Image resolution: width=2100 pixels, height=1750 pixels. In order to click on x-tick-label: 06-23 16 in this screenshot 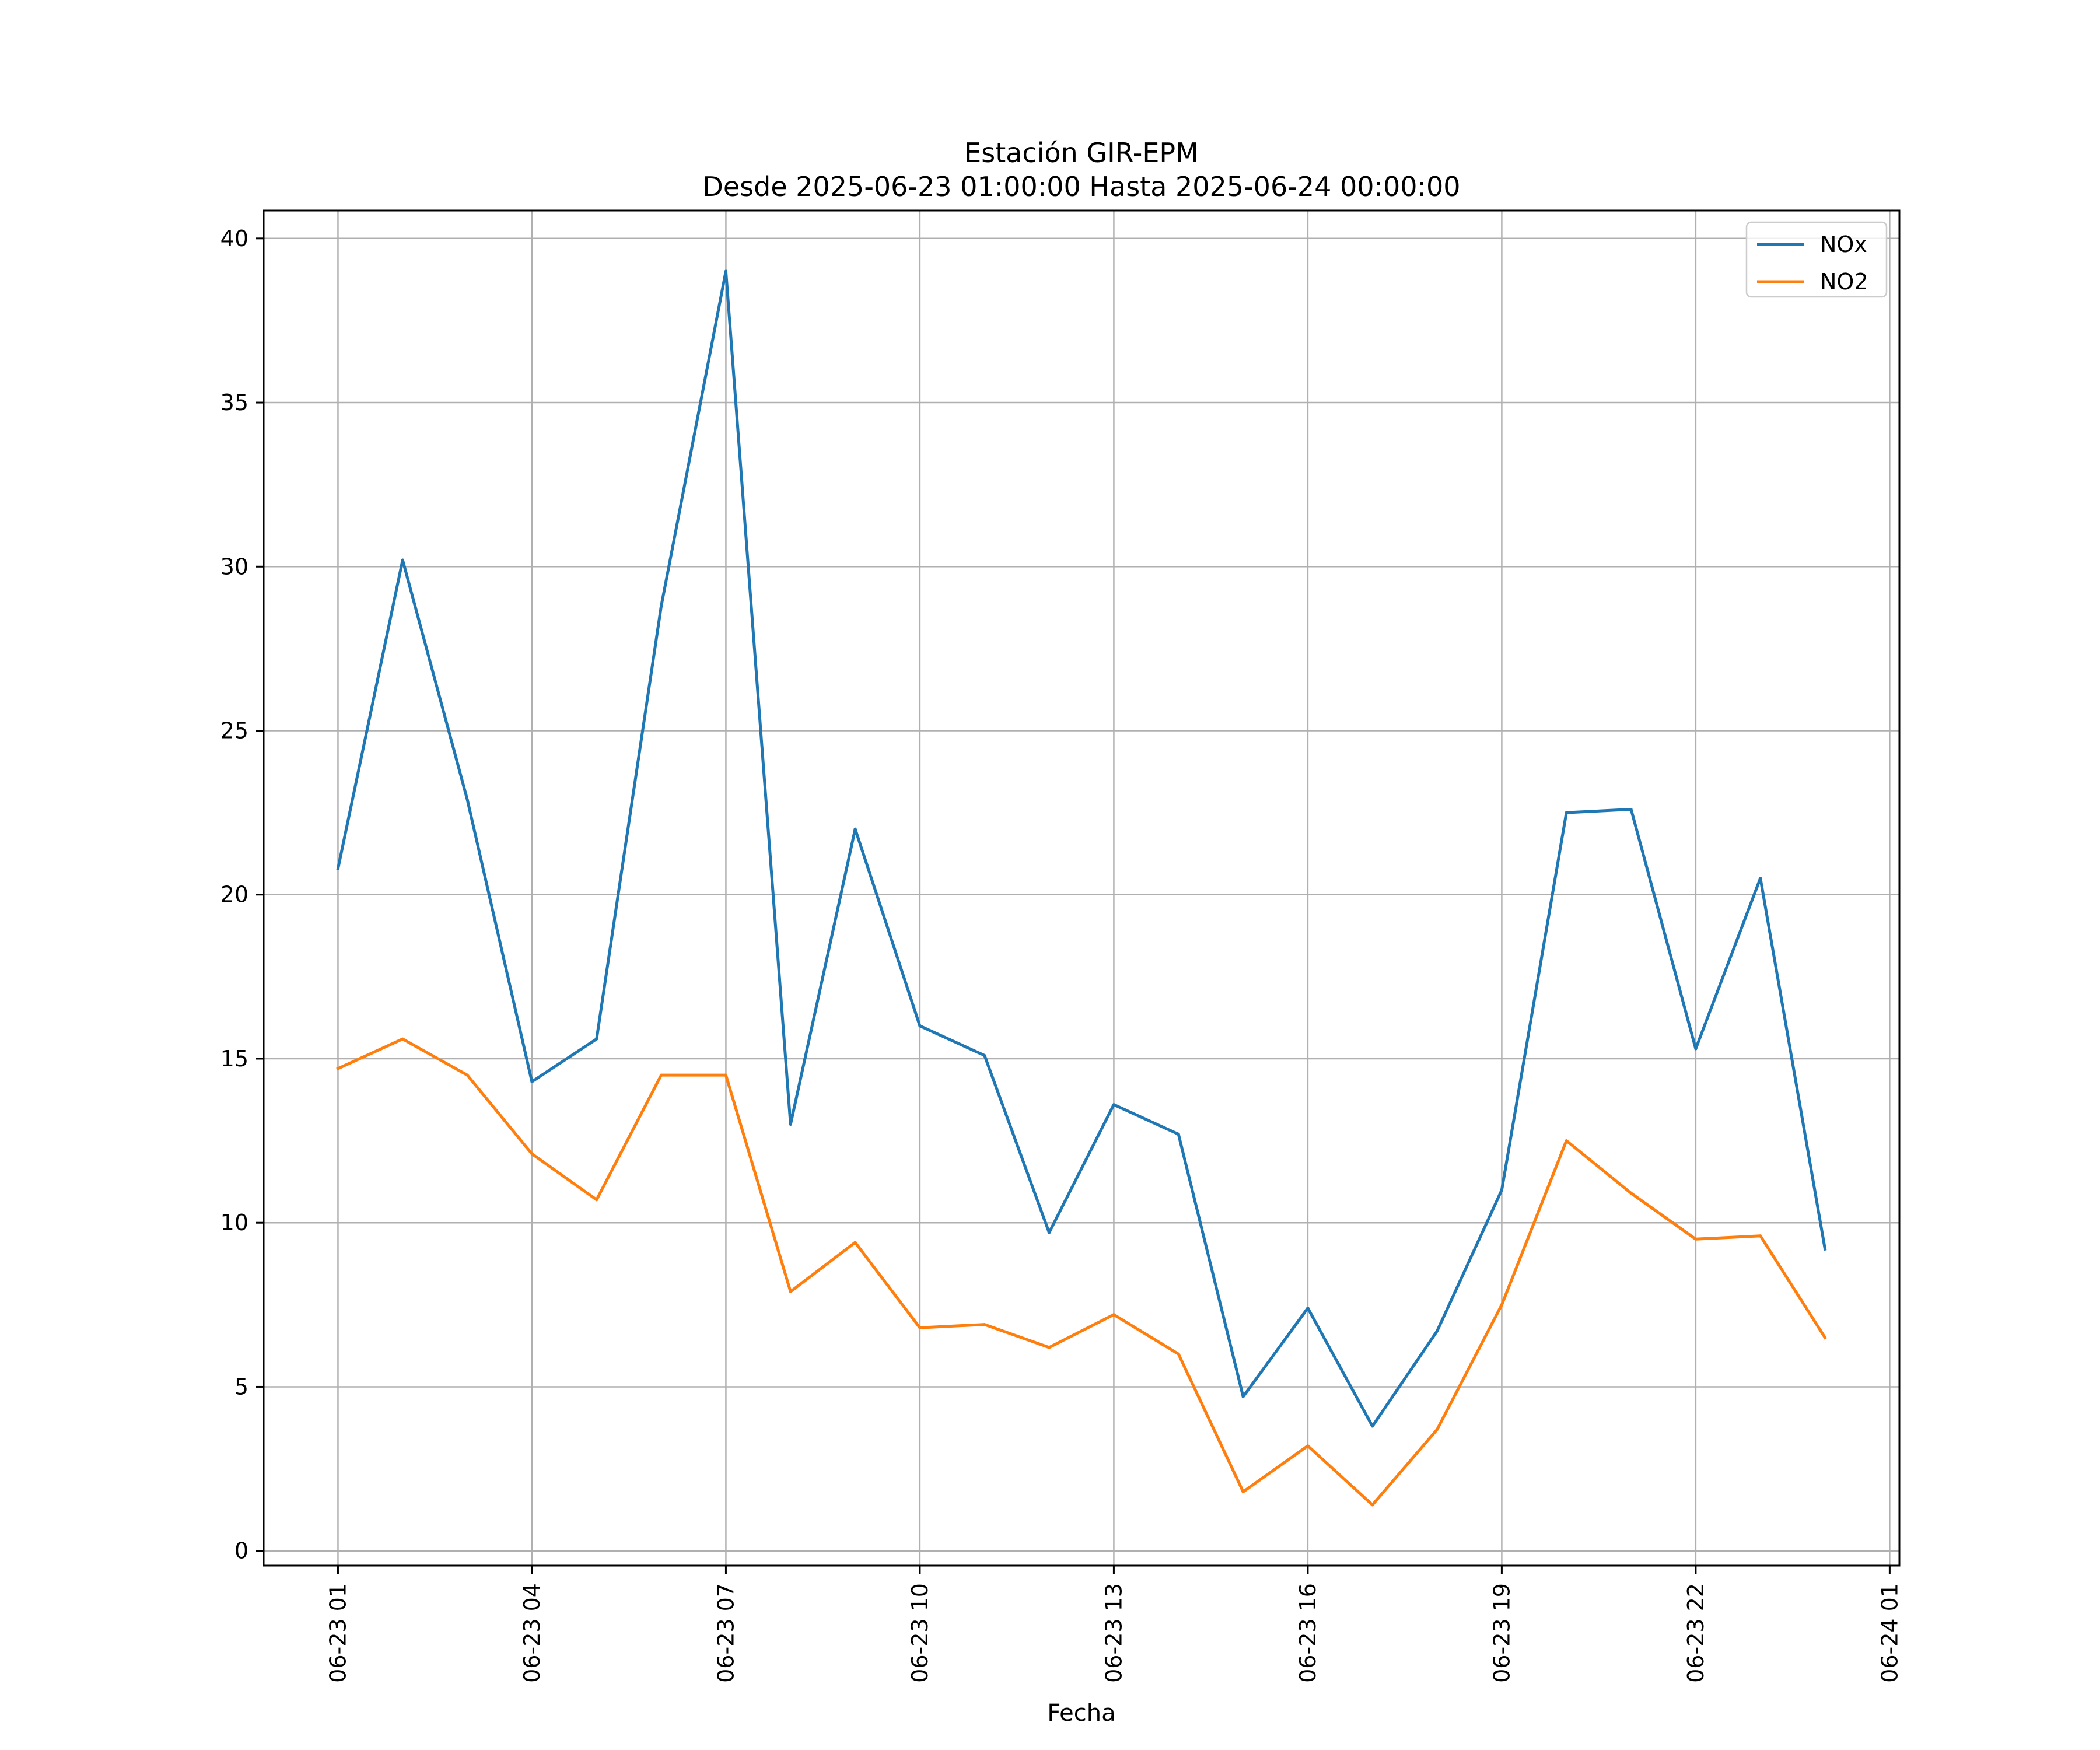, I will do `click(1308, 1633)`.